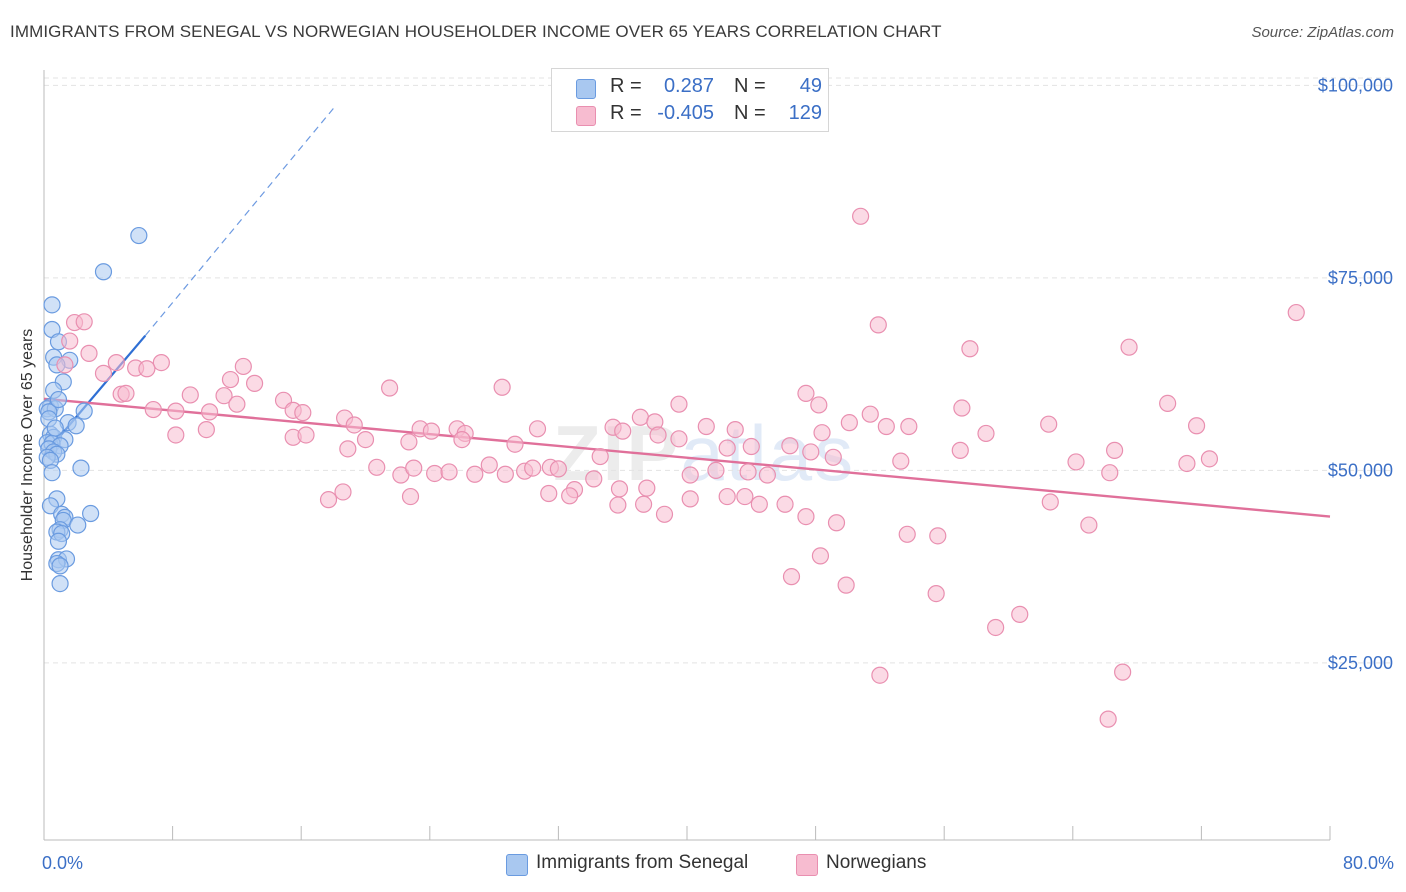 The image size is (1406, 892). I want to click on legend-swatch-norwegians, so click(807, 865).